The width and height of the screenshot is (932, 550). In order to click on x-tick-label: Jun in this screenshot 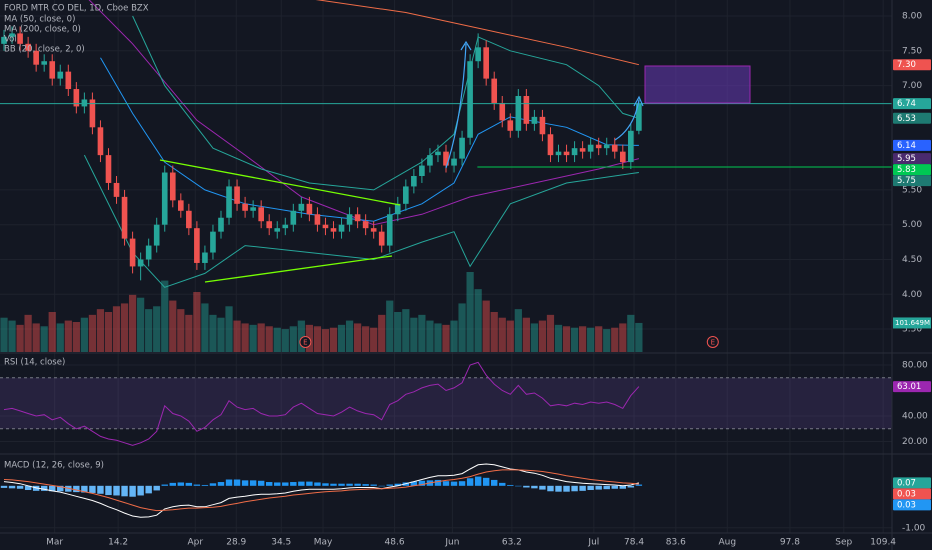, I will do `click(451, 543)`.